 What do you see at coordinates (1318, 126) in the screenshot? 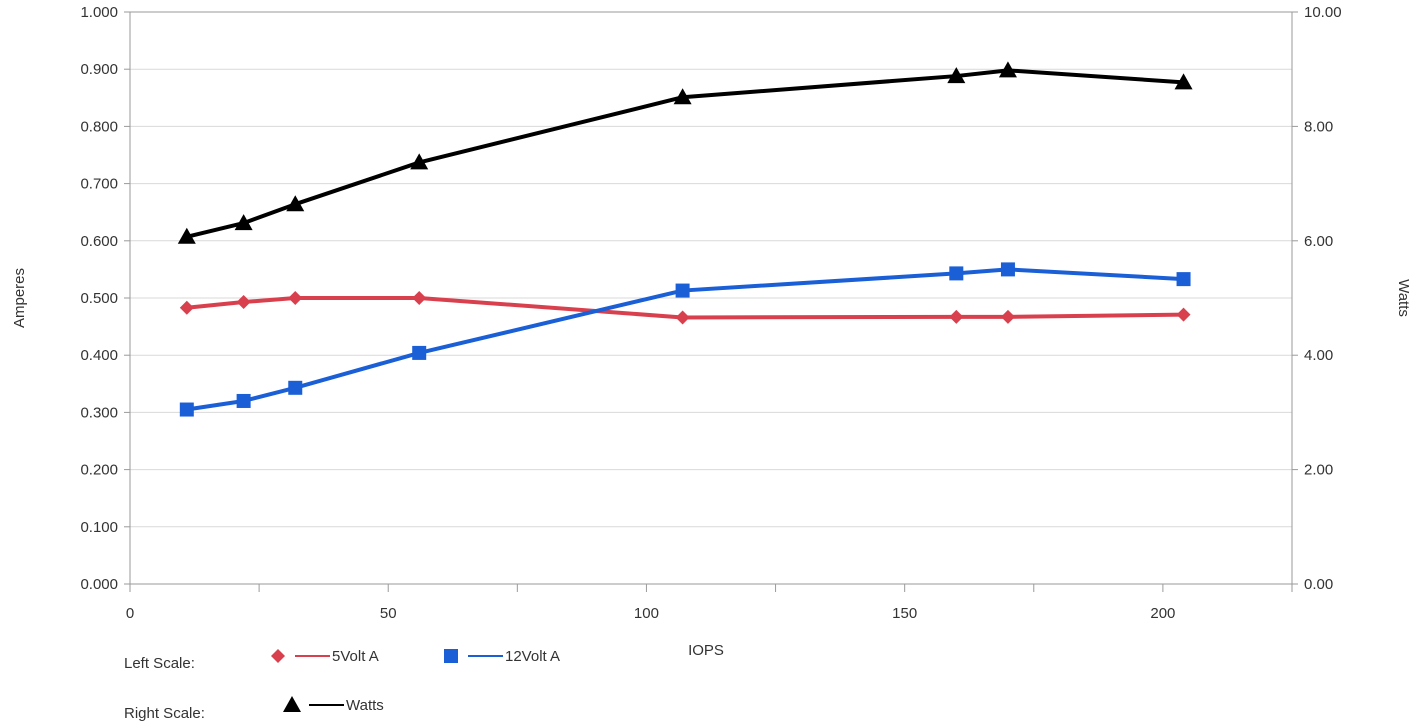
I see `y-right-tick-label: 8.00` at bounding box center [1318, 126].